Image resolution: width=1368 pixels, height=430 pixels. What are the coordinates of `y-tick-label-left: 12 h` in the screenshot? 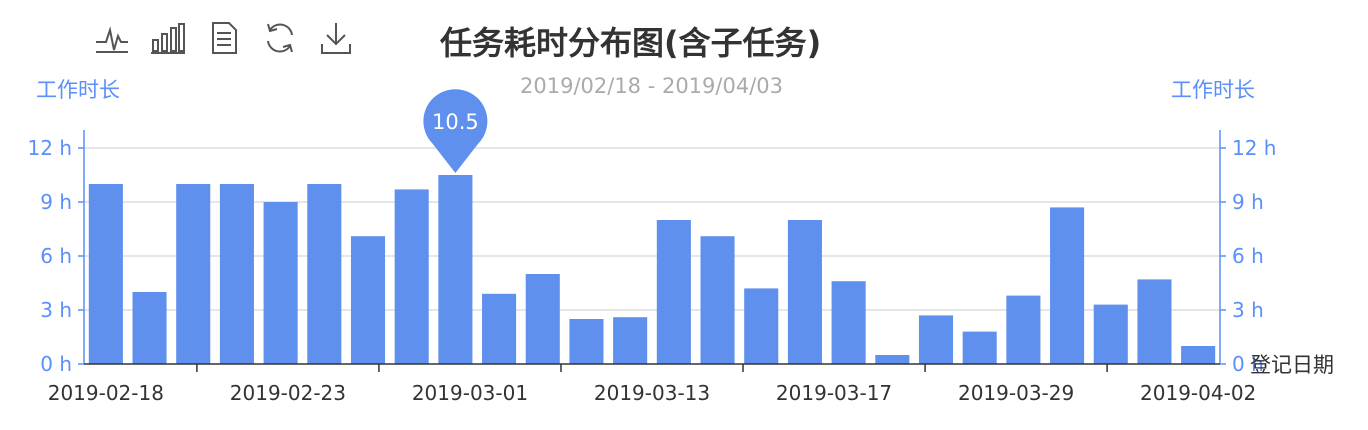 It's located at (50, 148).